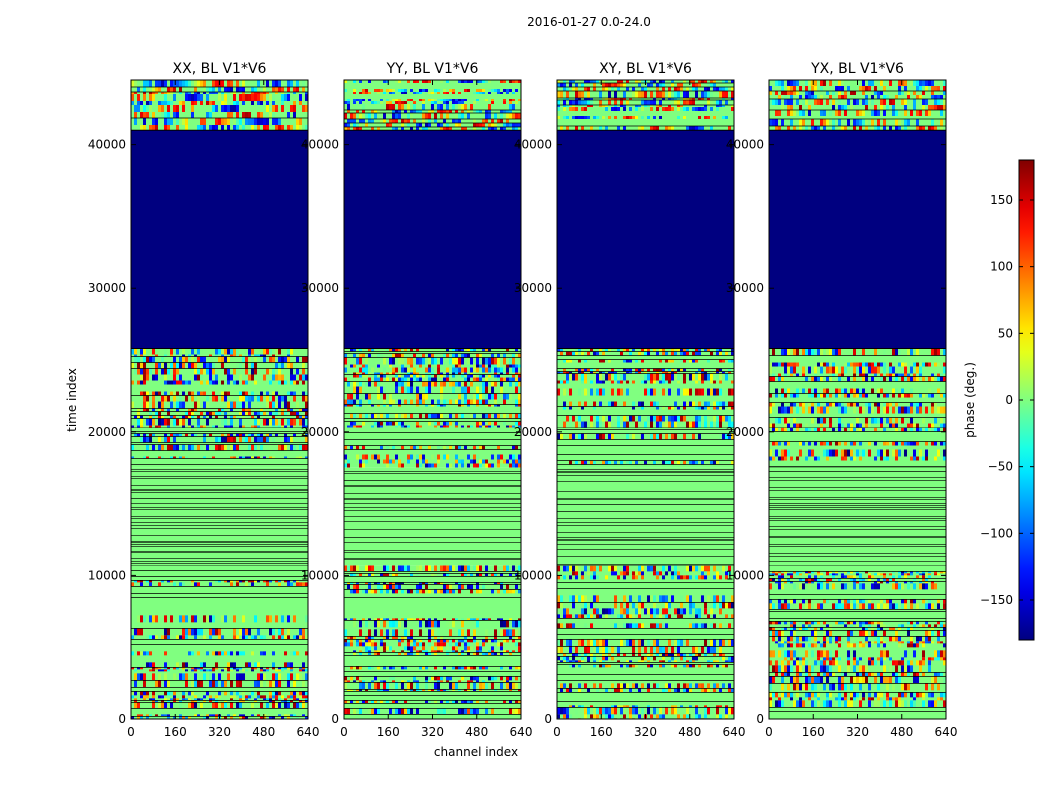 Image resolution: width=1050 pixels, height=800 pixels. Describe the element at coordinates (996, 600) in the screenshot. I see `colorbar-tick-label: −150` at that location.